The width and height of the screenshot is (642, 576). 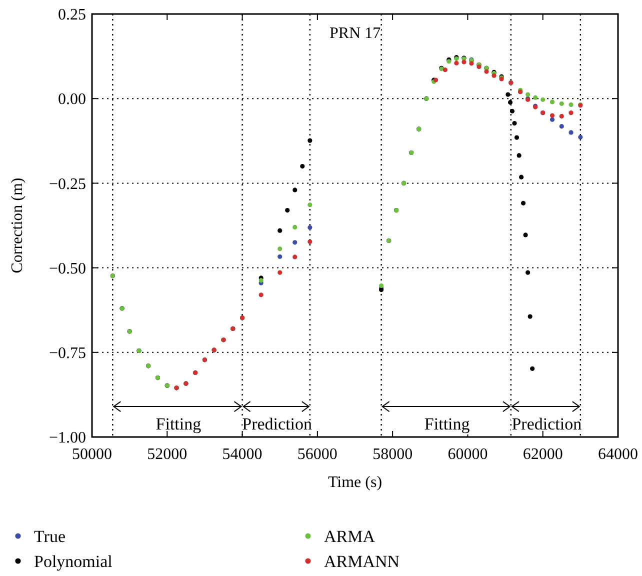 What do you see at coordinates (355, 482) in the screenshot?
I see `x-axis-title: Time (s)` at bounding box center [355, 482].